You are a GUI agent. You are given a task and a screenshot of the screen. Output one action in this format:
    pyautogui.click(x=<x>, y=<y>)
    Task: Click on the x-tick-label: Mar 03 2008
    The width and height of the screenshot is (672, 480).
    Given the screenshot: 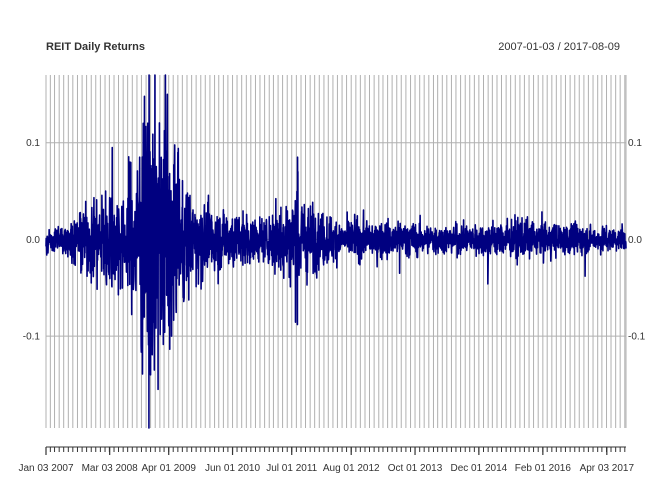 What is the action you would take?
    pyautogui.click(x=110, y=468)
    